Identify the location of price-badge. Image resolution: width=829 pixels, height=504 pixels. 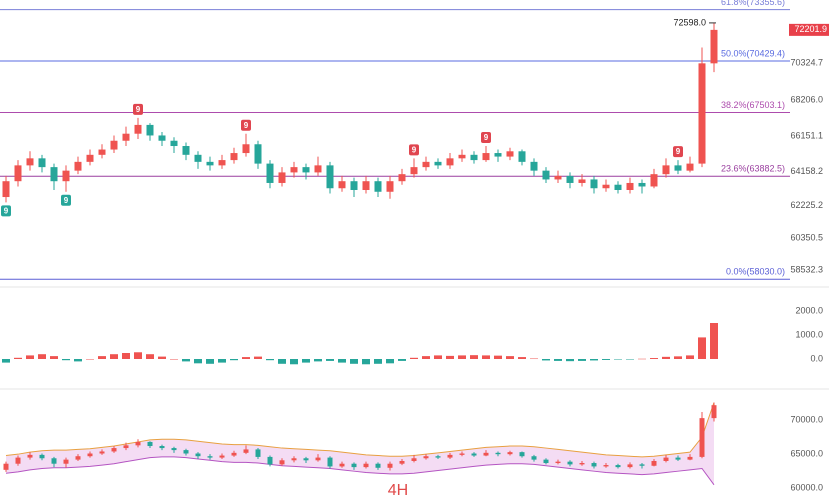
(809, 29).